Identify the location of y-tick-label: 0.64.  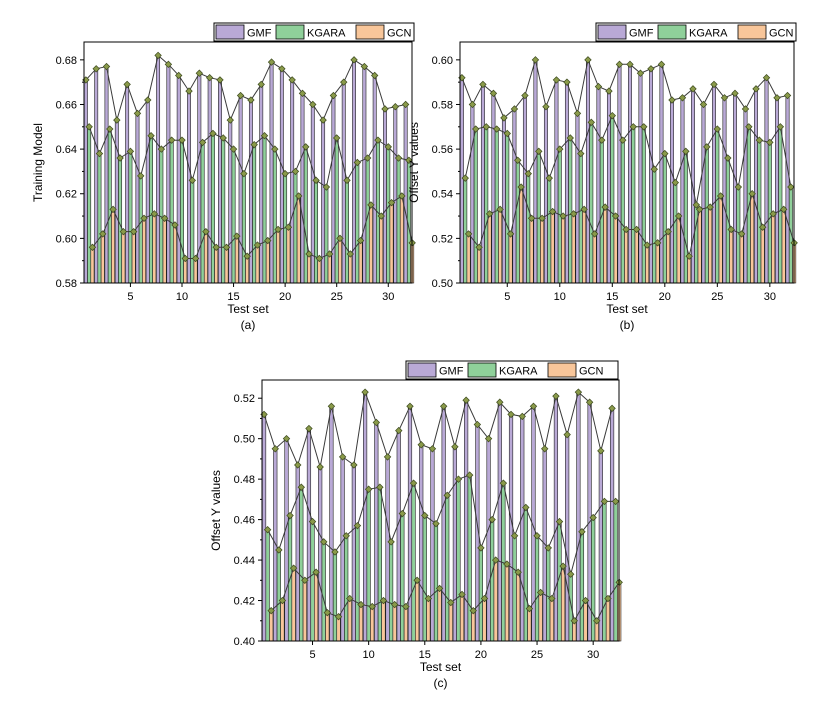
(66, 150).